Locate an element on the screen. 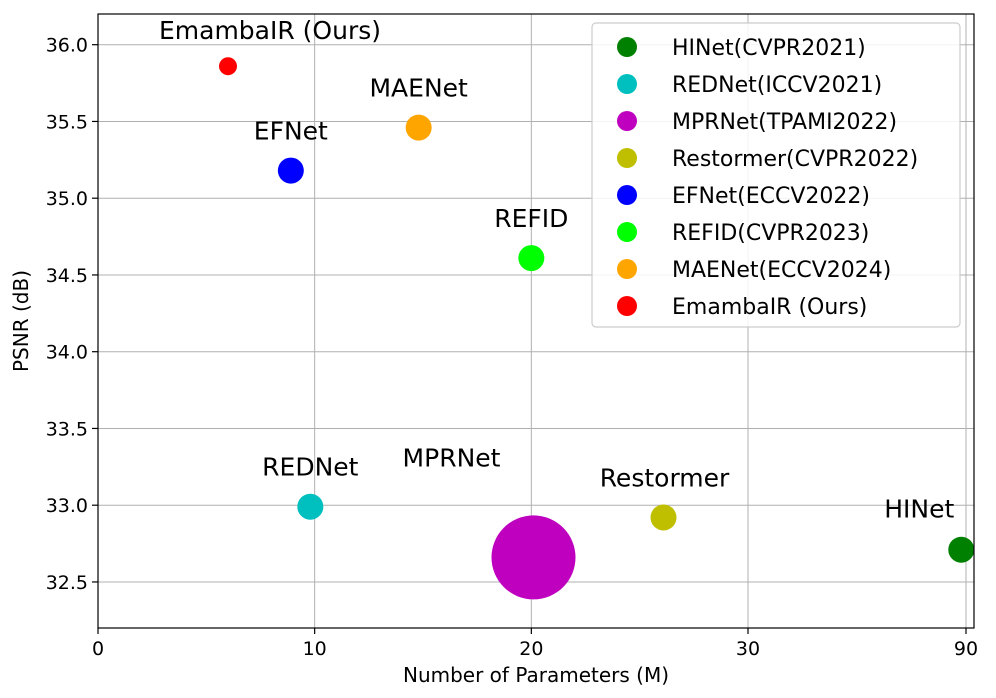  x-tick-label: 90 is located at coordinates (966, 649).